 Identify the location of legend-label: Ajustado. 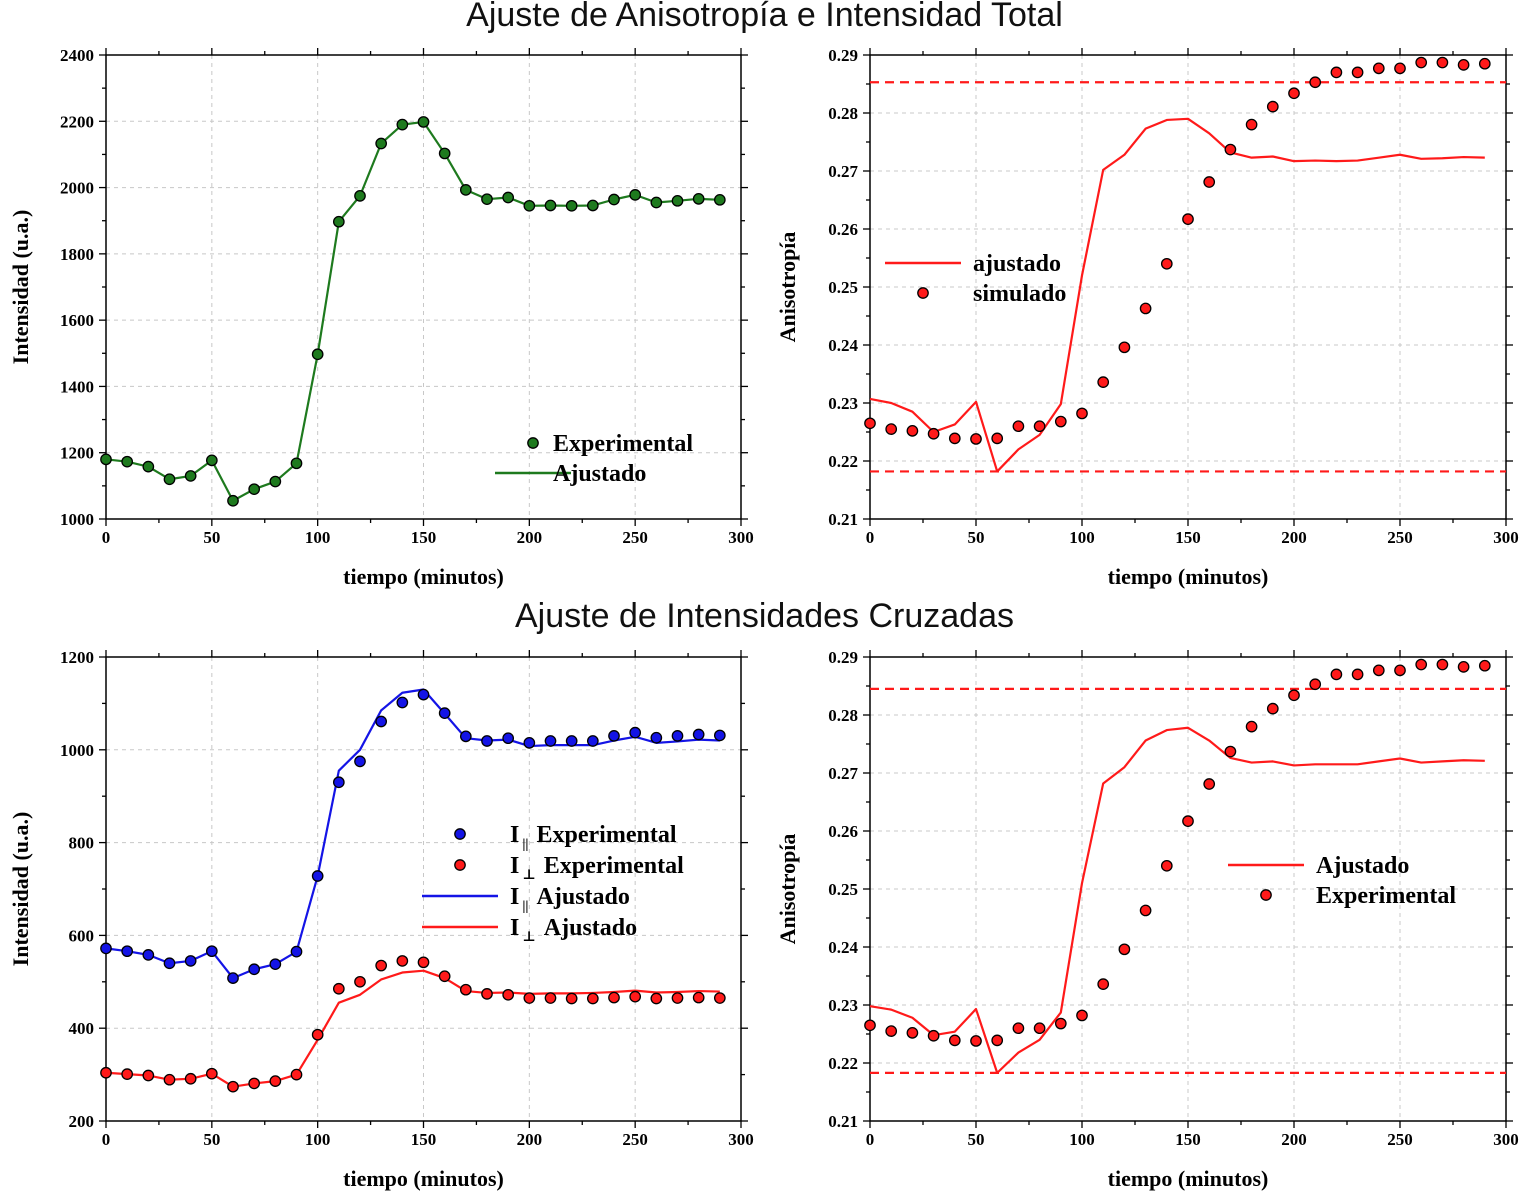
(599, 474).